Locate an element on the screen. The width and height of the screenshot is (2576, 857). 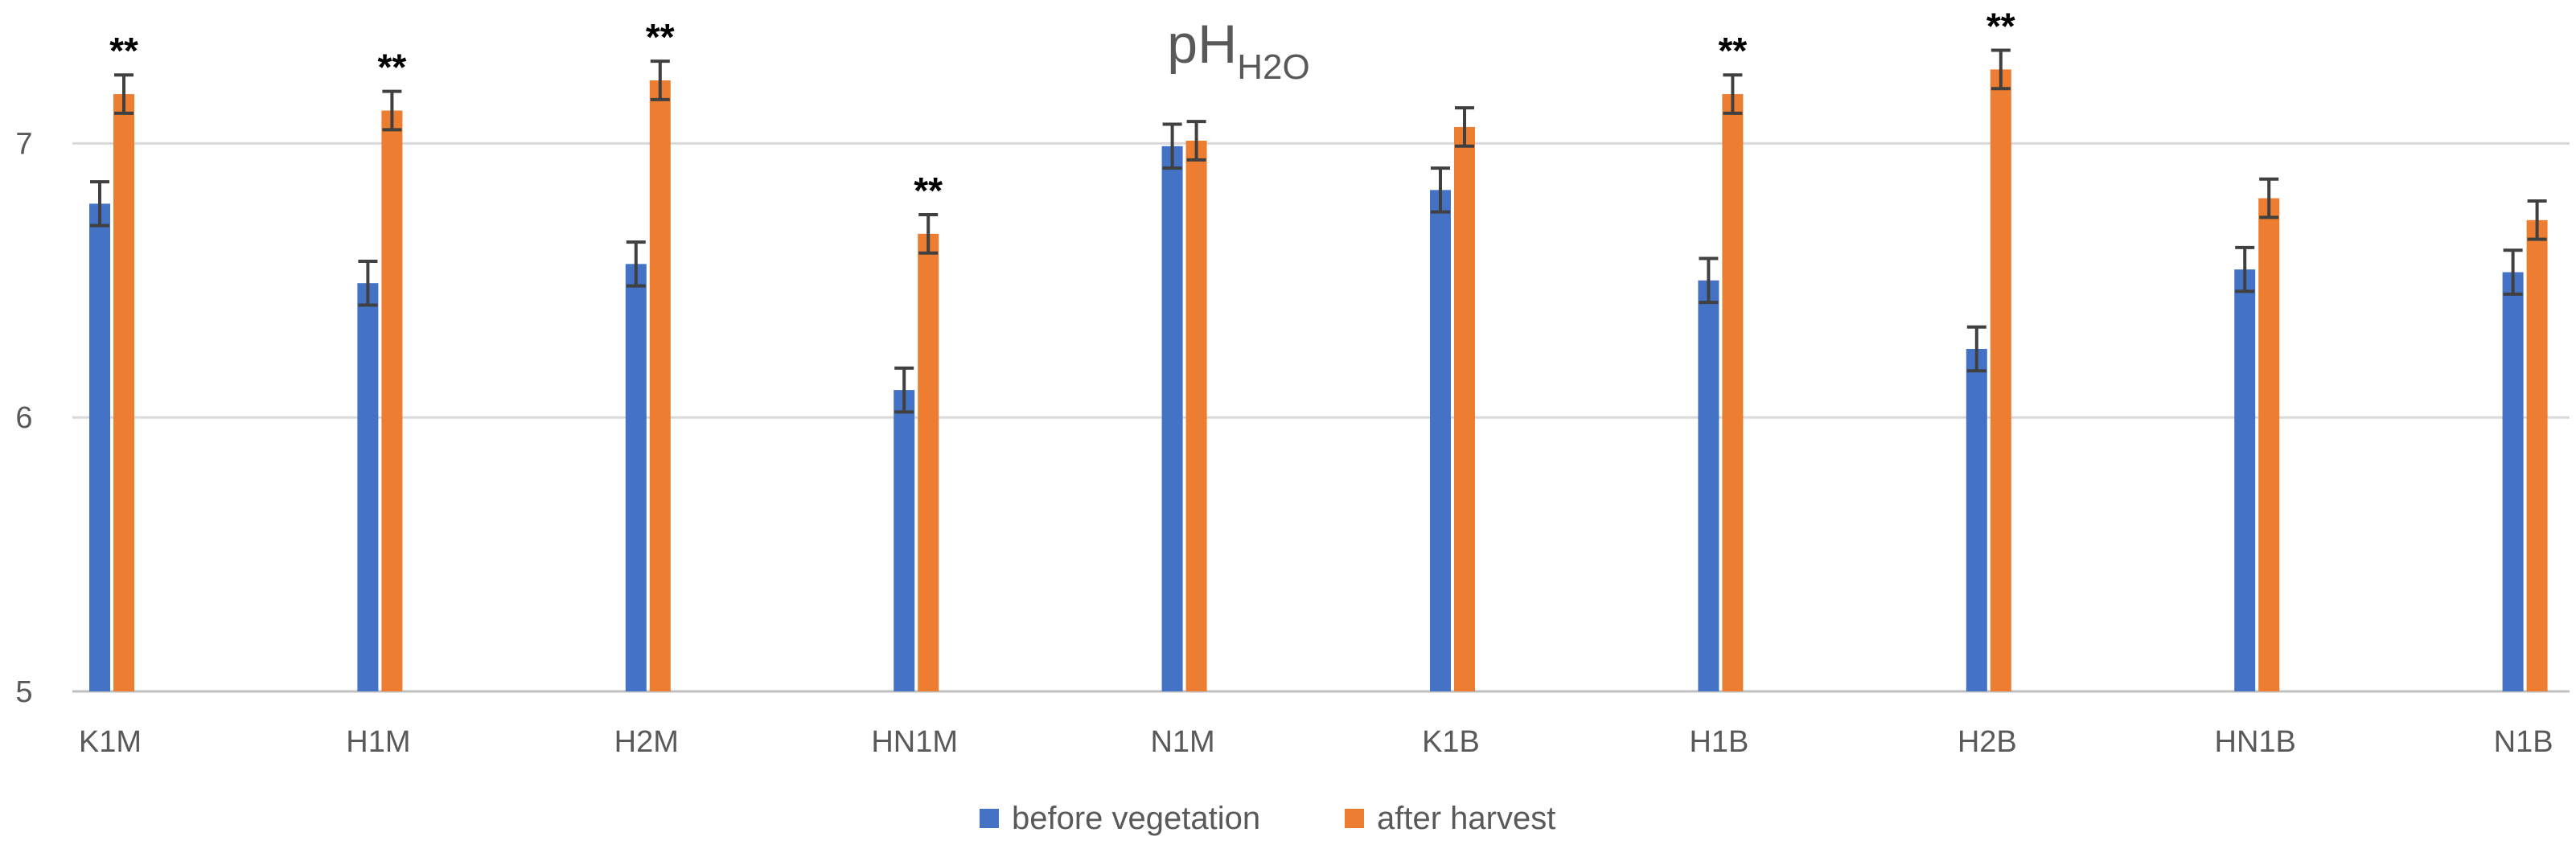
error-bar-after-harvest-K1M is located at coordinates (124, 94).